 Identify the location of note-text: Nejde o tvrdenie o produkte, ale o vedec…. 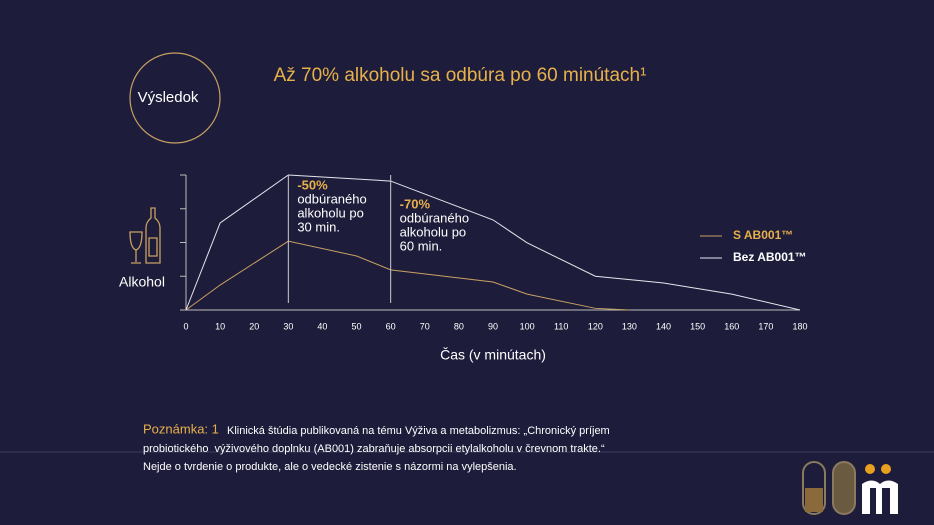
(330, 467).